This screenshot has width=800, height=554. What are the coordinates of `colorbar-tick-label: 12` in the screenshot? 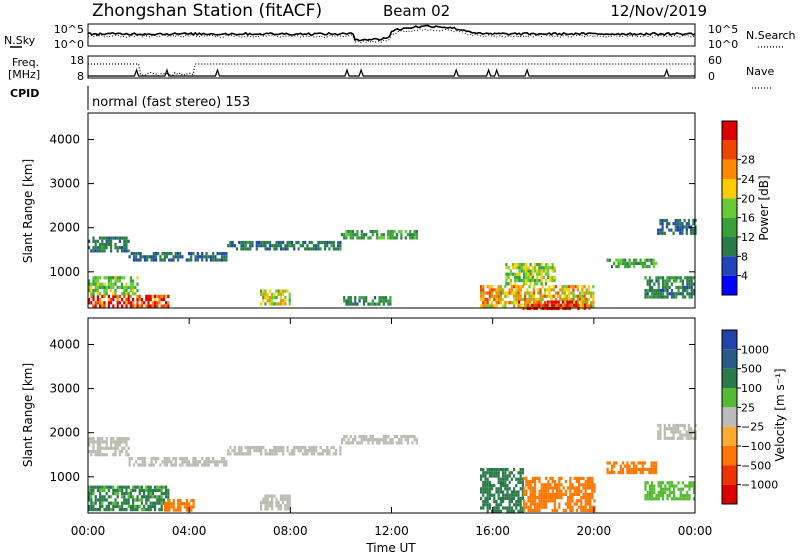 It's located at (748, 237).